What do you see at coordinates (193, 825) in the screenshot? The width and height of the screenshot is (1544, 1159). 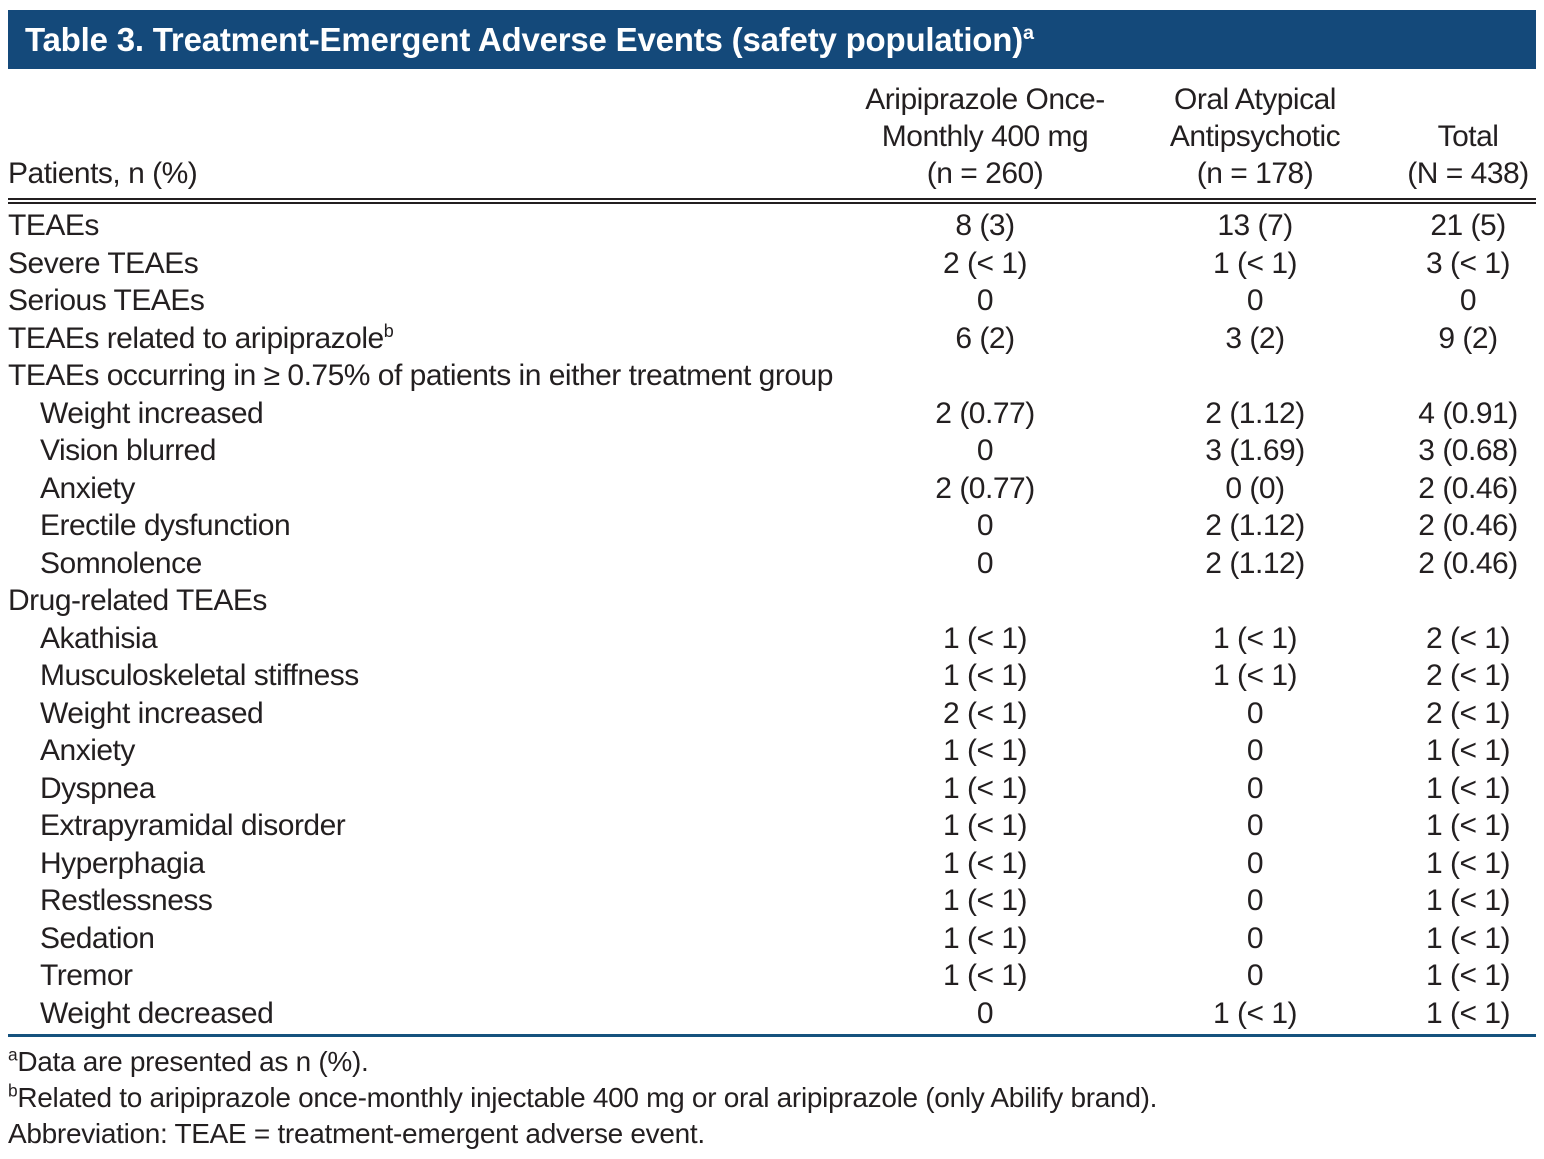 I see `row-label: Extrapyramidal disorder` at bounding box center [193, 825].